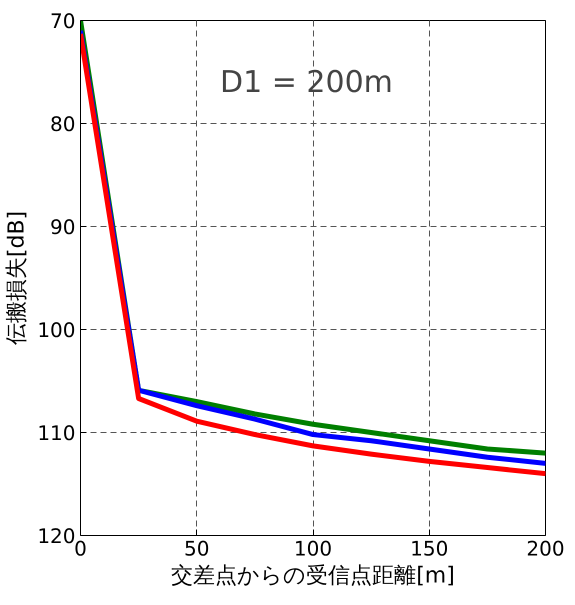 The width and height of the screenshot is (575, 605). Describe the element at coordinates (63, 227) in the screenshot. I see `y-tick-label: 90` at that location.